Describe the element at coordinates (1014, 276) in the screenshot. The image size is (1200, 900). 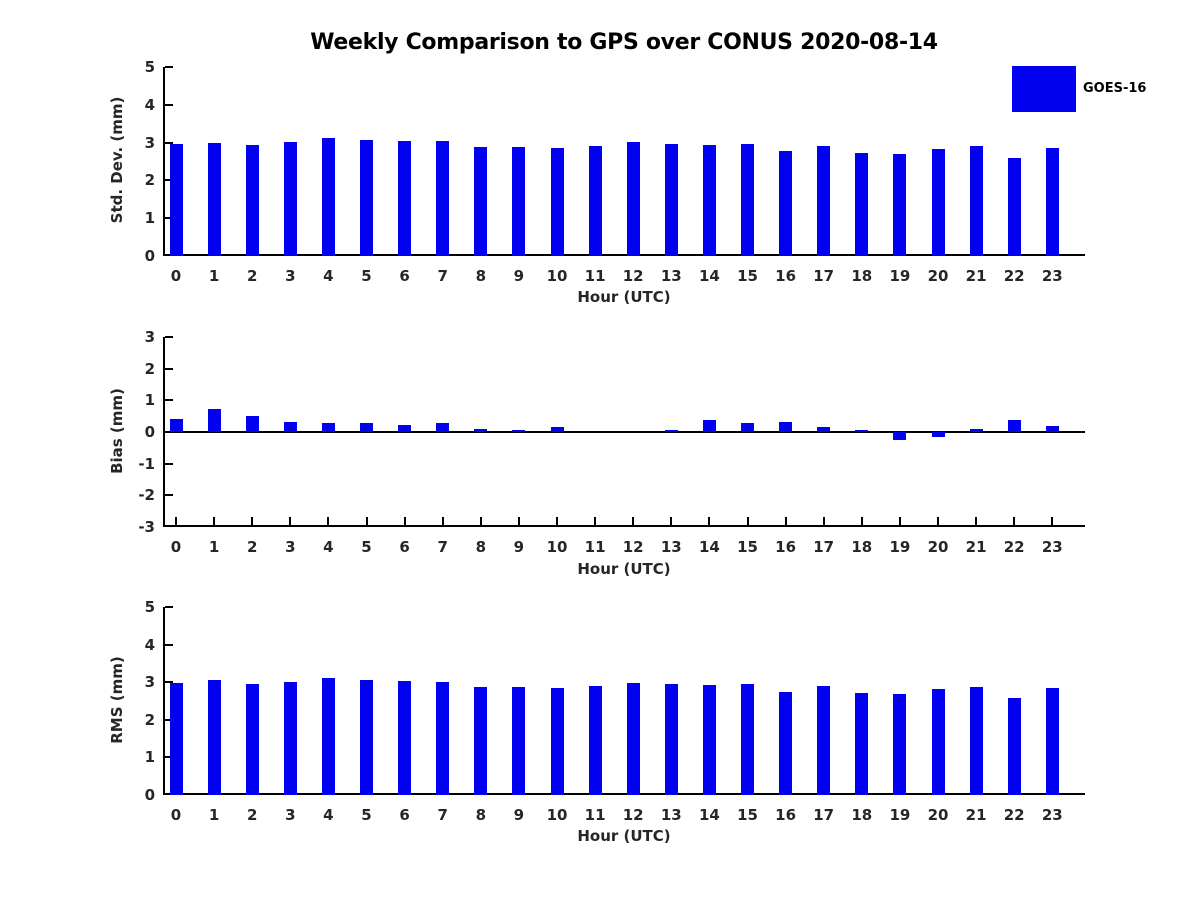
I see `x-tick-label: 22` at that location.